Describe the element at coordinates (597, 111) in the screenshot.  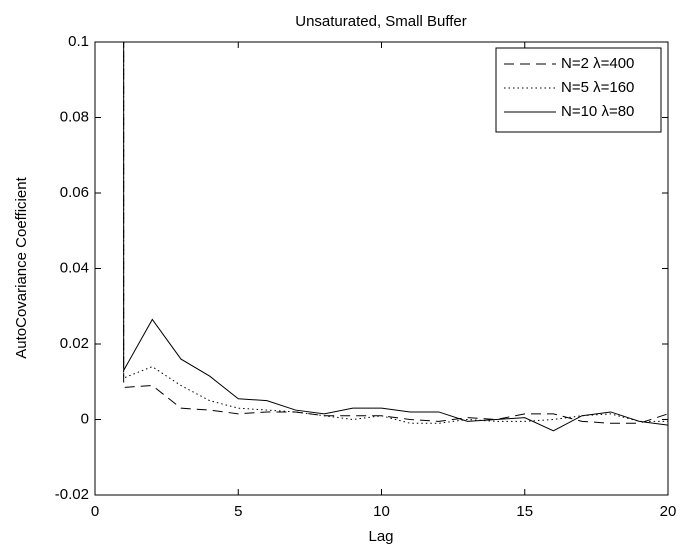
I see `legend-label: N=10 λ=80` at that location.